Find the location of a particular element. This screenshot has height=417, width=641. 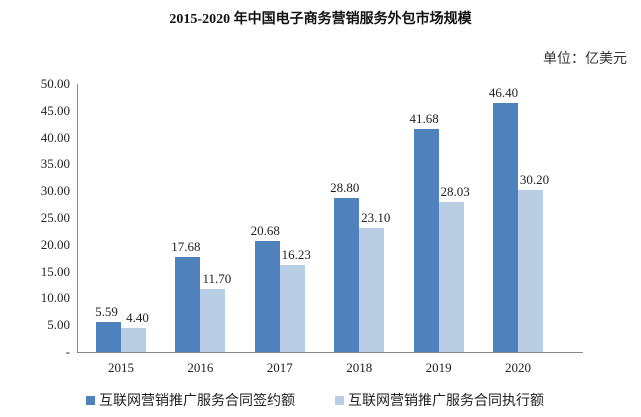

data-label: 4.40 is located at coordinates (137, 318).